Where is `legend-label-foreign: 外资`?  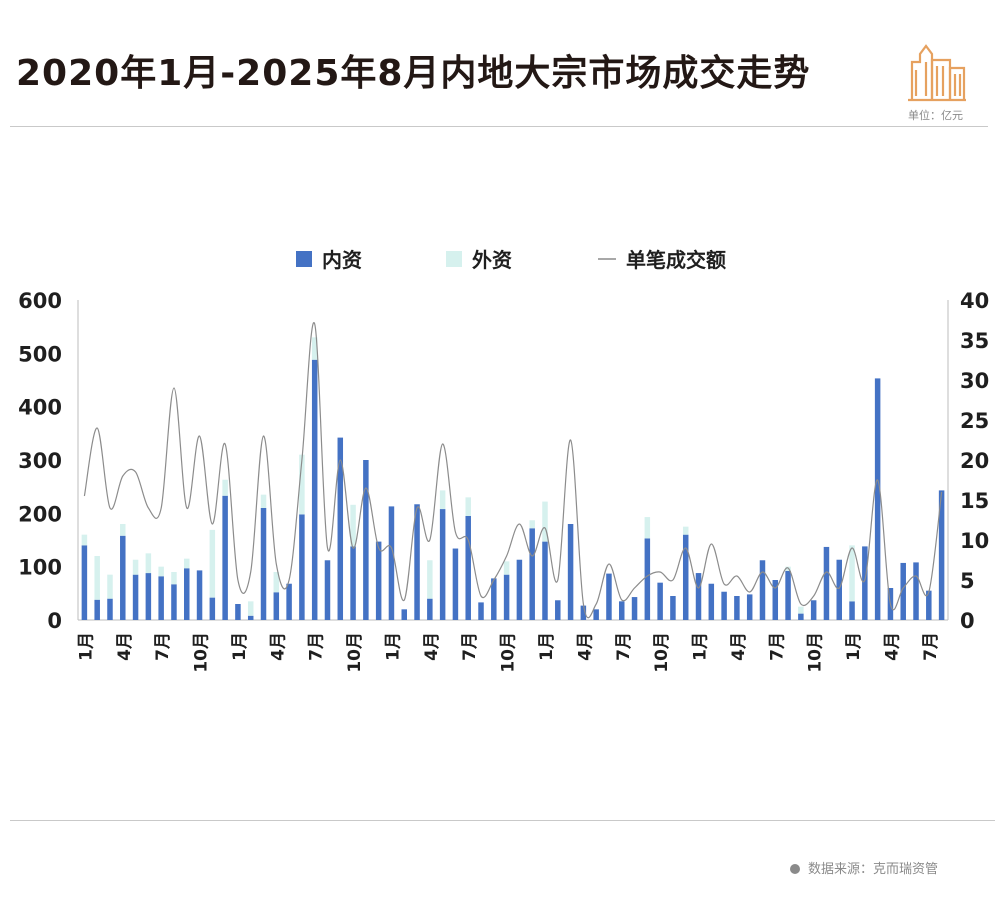 legend-label-foreign: 外资 is located at coordinates (492, 260).